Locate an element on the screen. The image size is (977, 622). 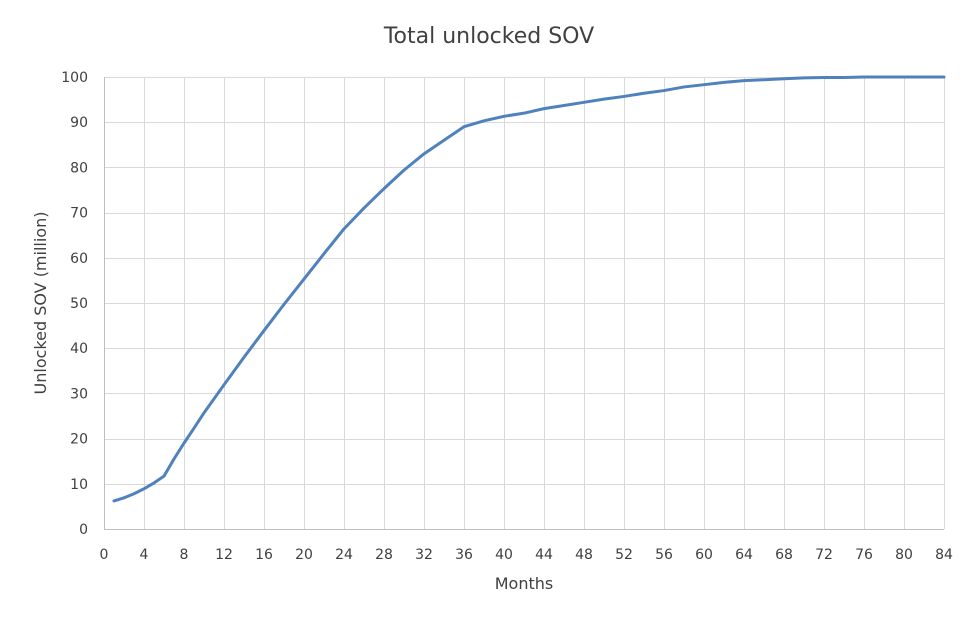
x-tick-label: 12 is located at coordinates (224, 555).